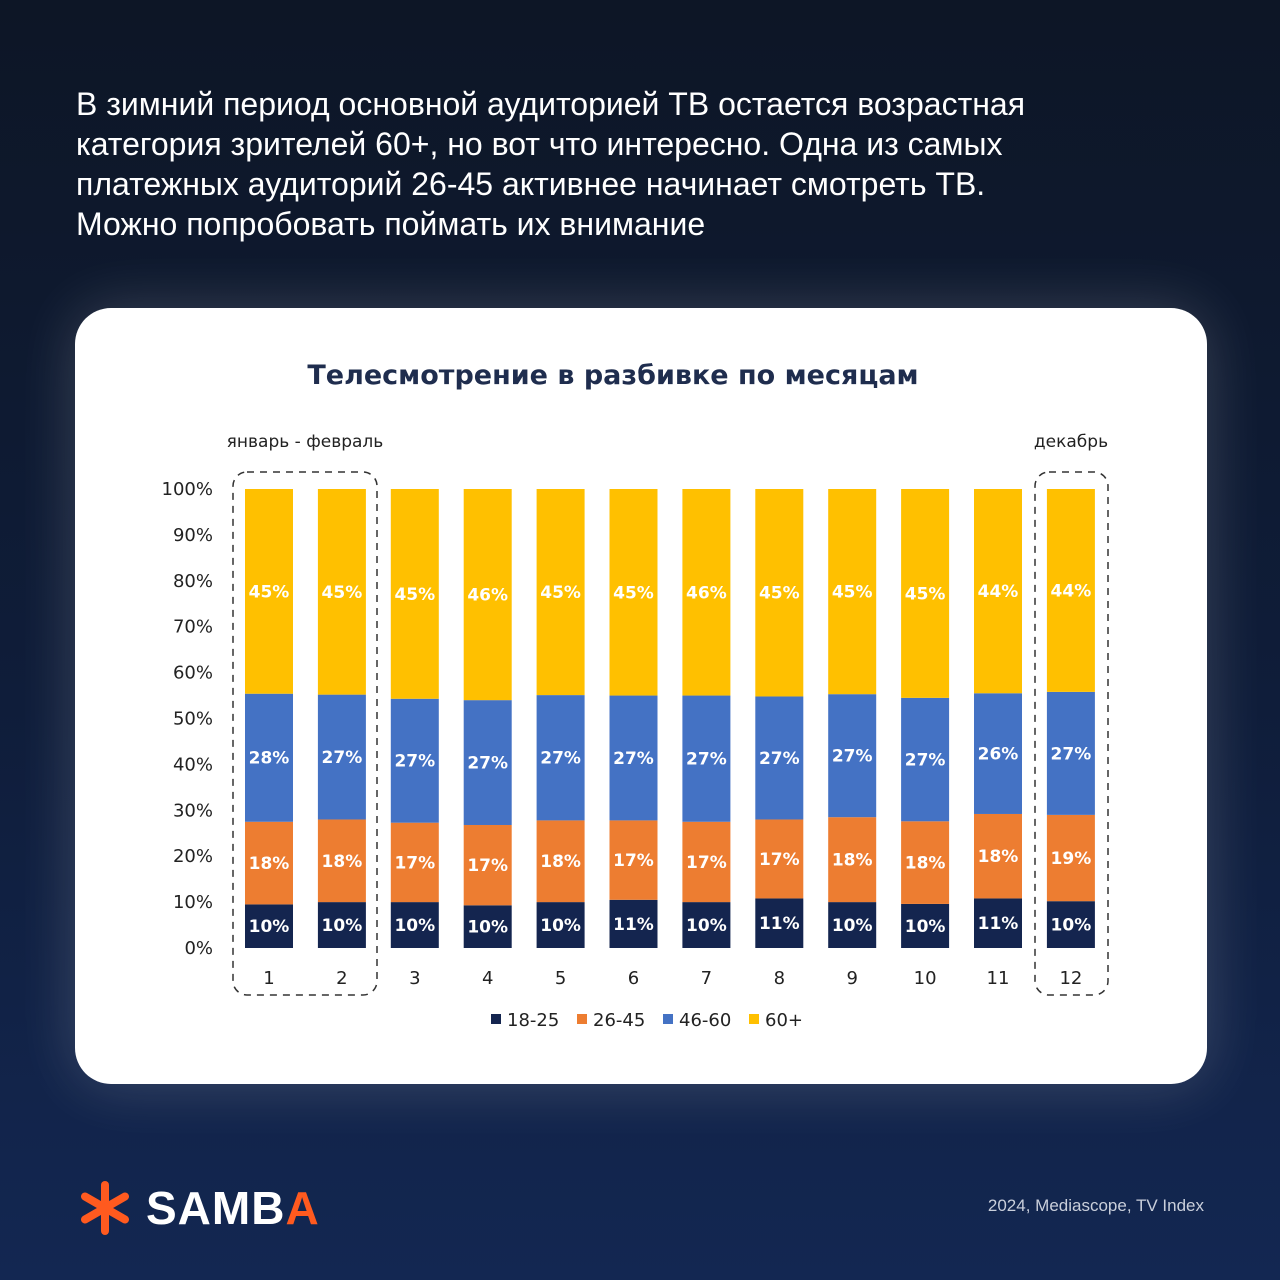 The width and height of the screenshot is (1280, 1280). I want to click on winter-start-highlight, so click(305, 733).